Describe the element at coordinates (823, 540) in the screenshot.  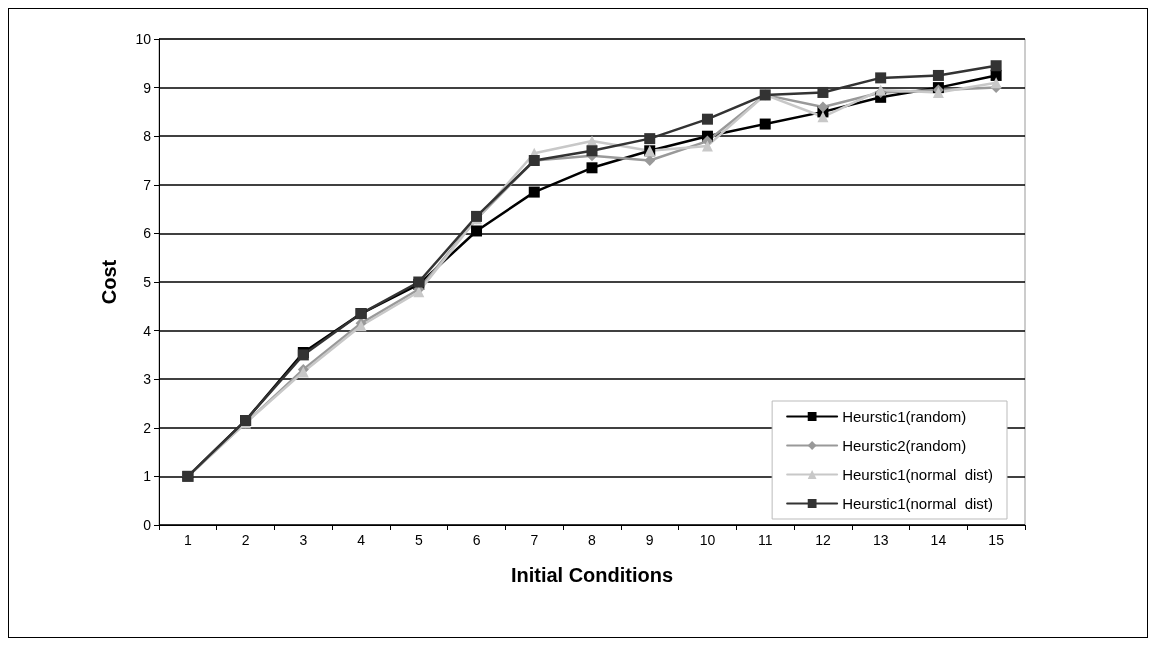
I see `x-tick-label: 12` at that location.